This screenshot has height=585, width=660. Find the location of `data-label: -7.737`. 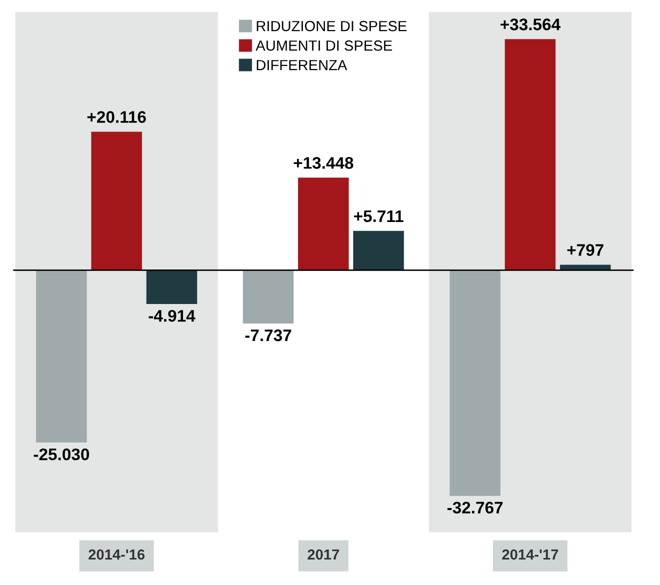

data-label: -7.737 is located at coordinates (268, 335).